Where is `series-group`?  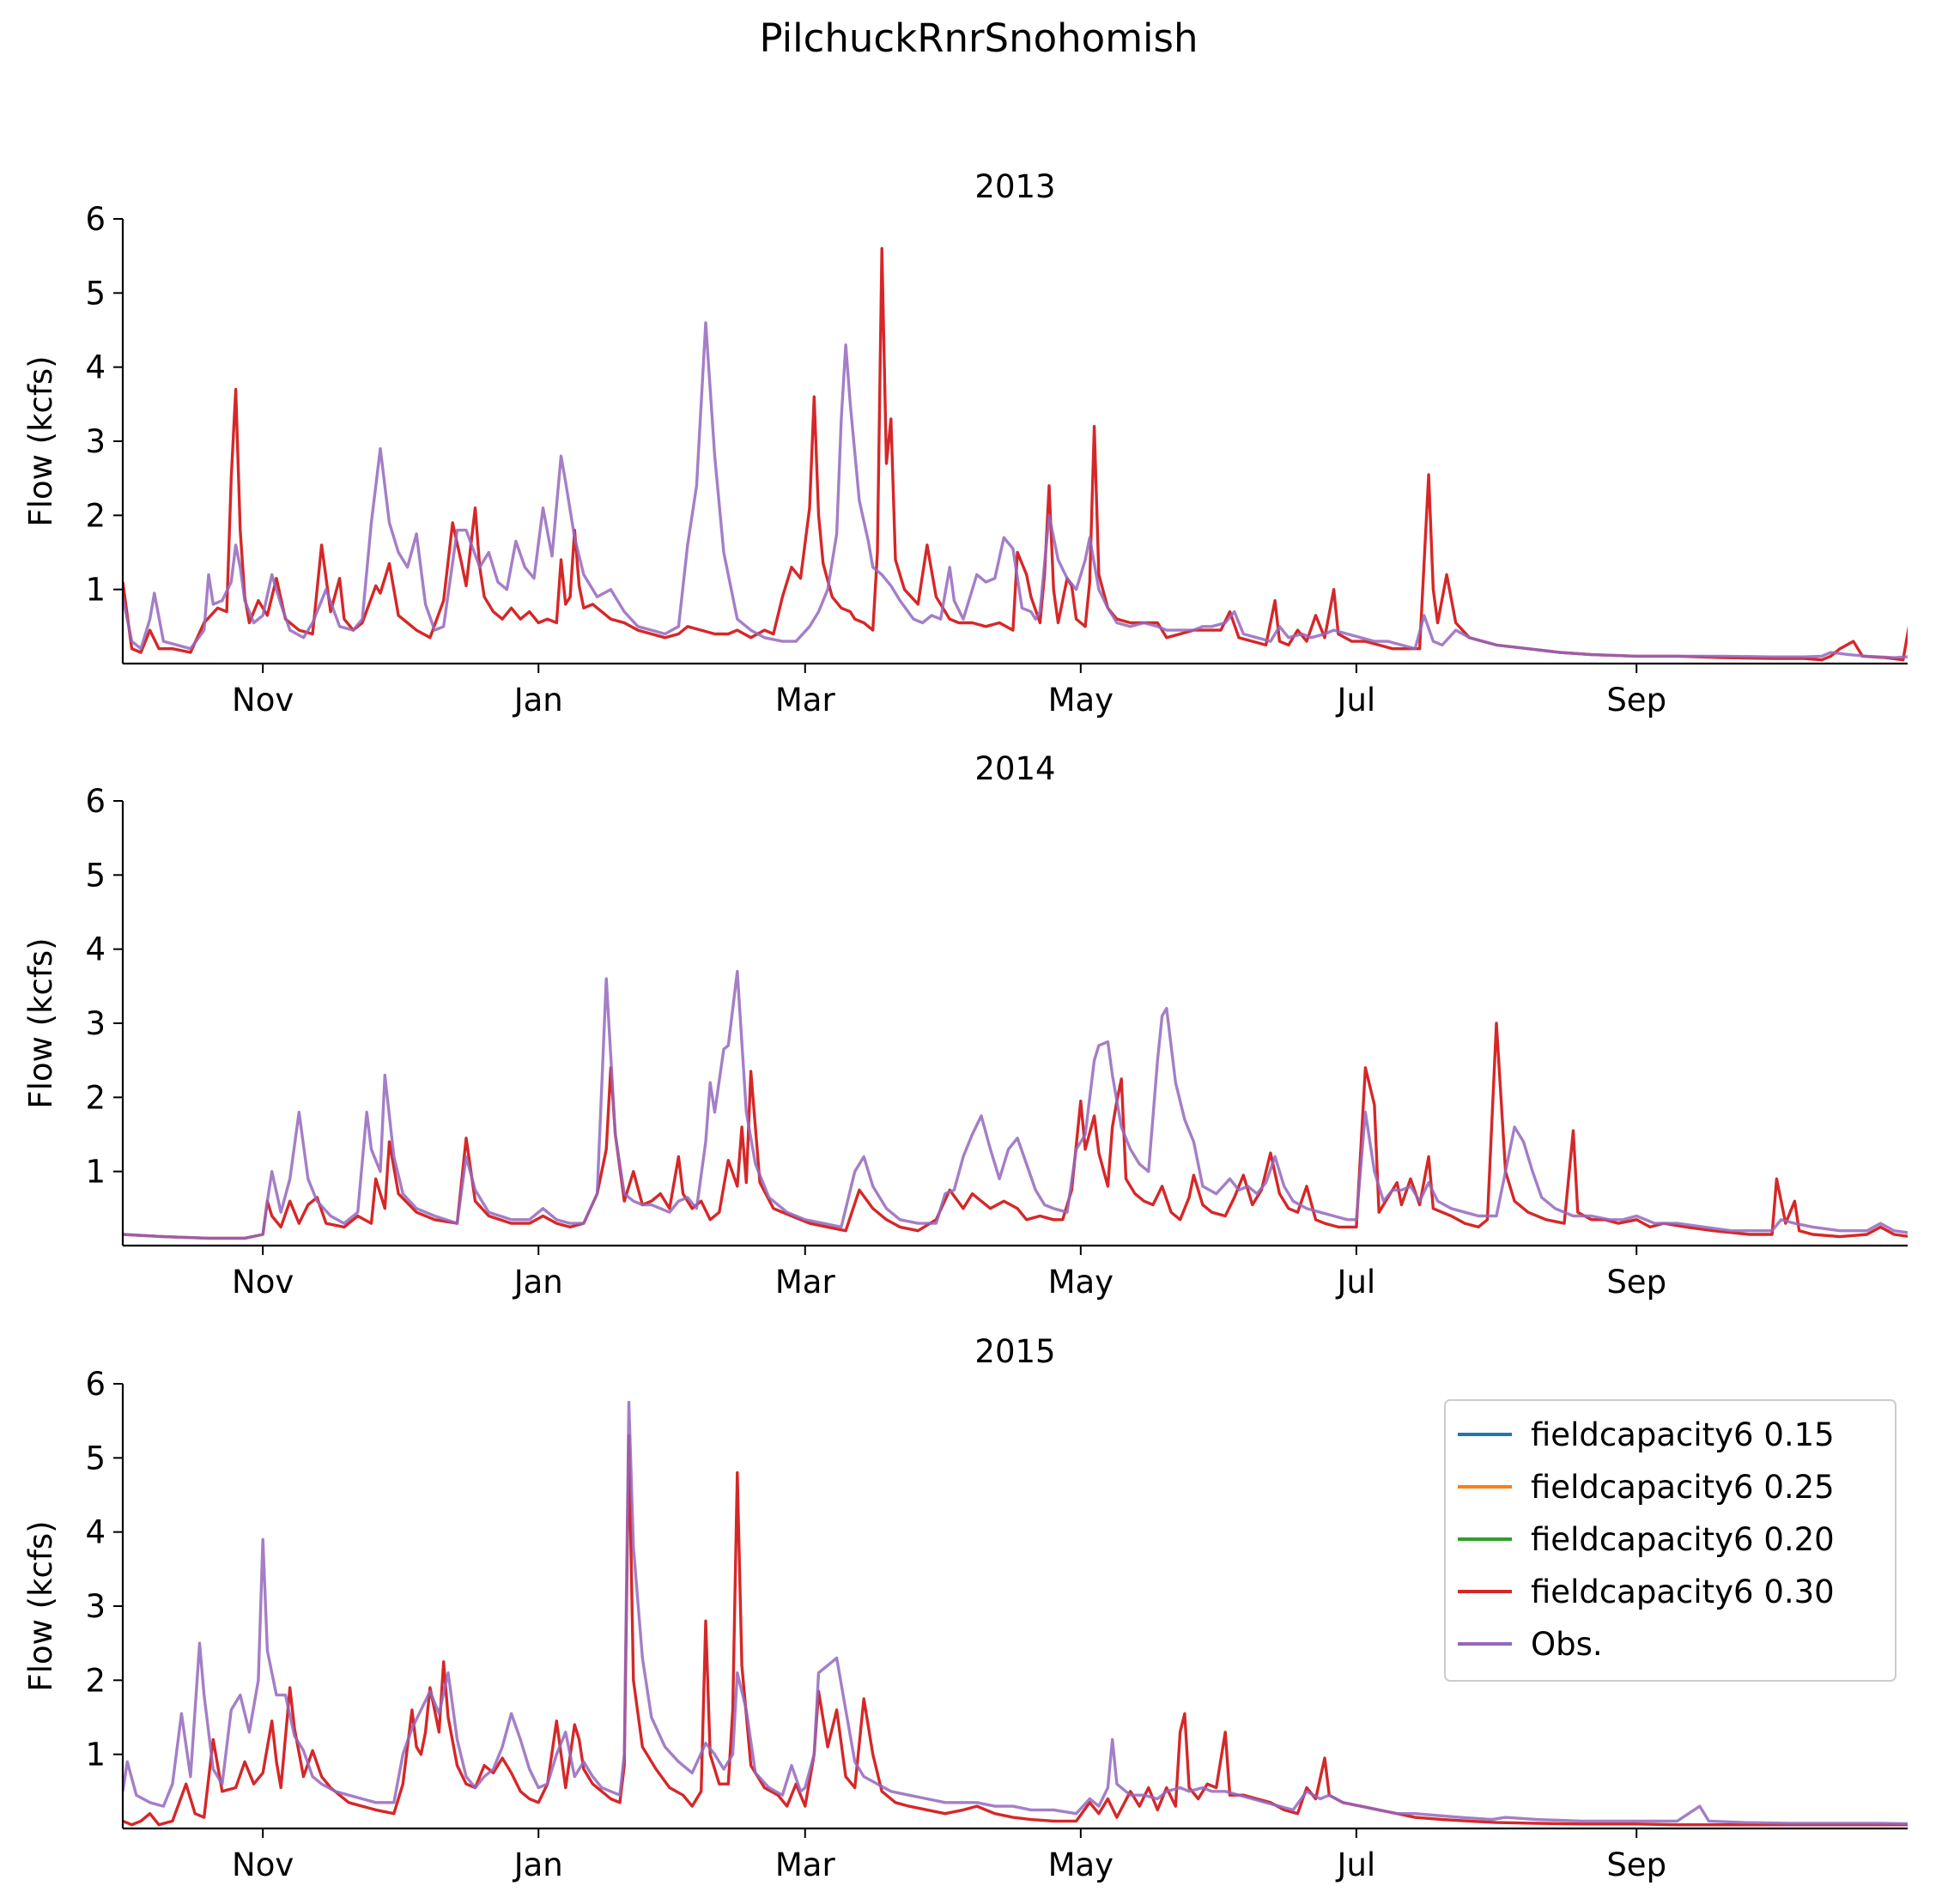 series-group is located at coordinates (1015, 1104).